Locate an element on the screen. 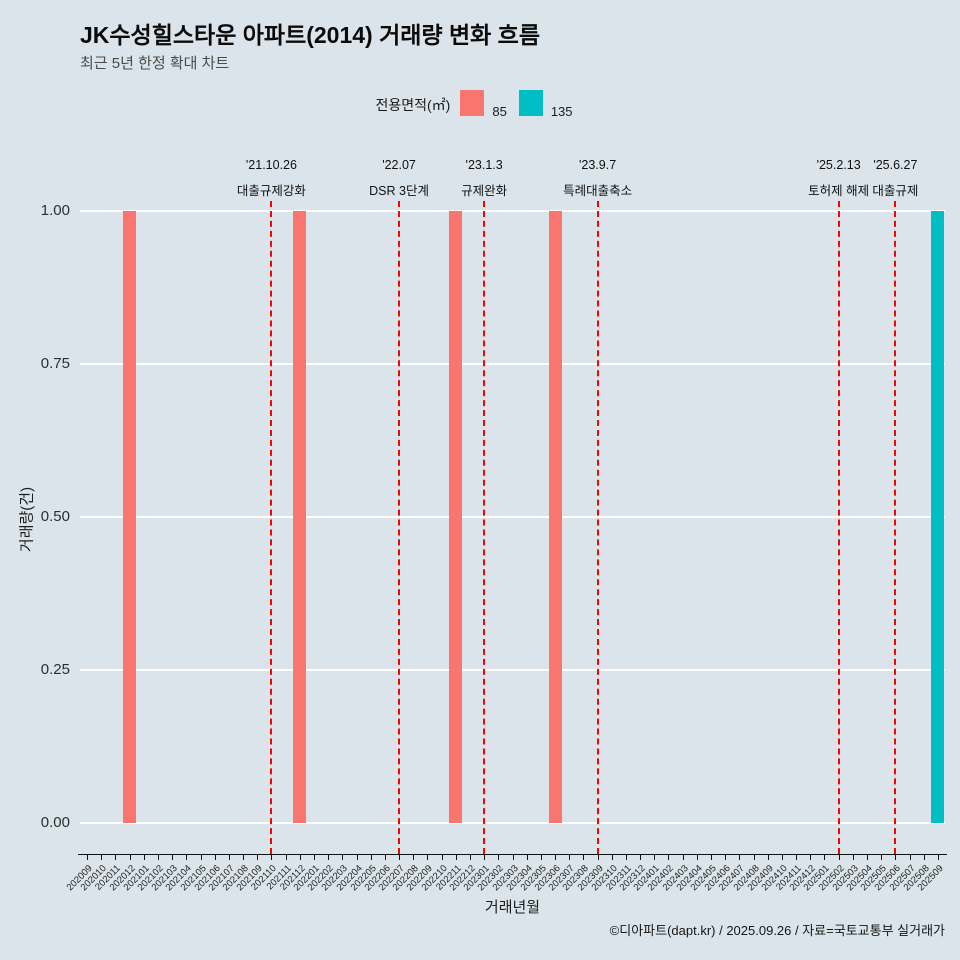 This screenshot has height=960, width=960. x-axis-line is located at coordinates (512, 854).